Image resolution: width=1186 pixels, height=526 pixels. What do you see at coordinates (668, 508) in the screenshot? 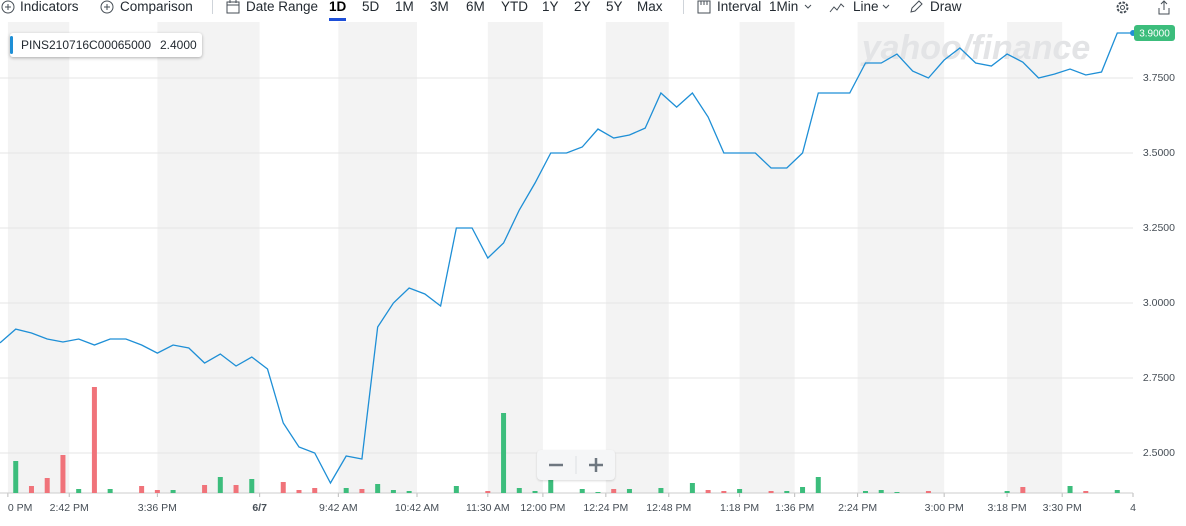
I see `x-tick-label: 12:48 PM` at bounding box center [668, 508].